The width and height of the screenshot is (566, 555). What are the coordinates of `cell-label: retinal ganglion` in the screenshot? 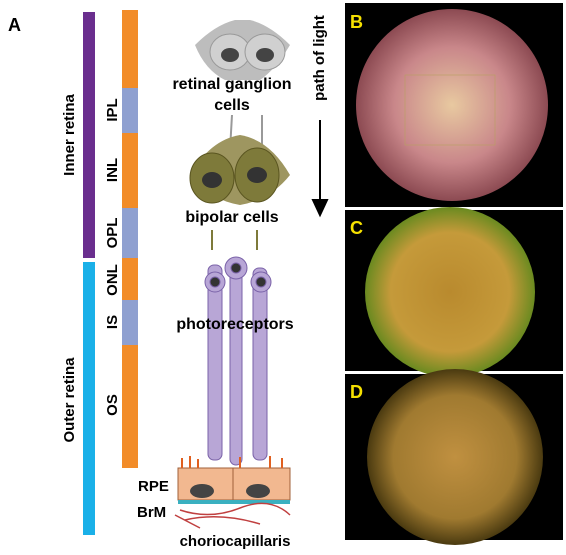 It's located at (231, 84).